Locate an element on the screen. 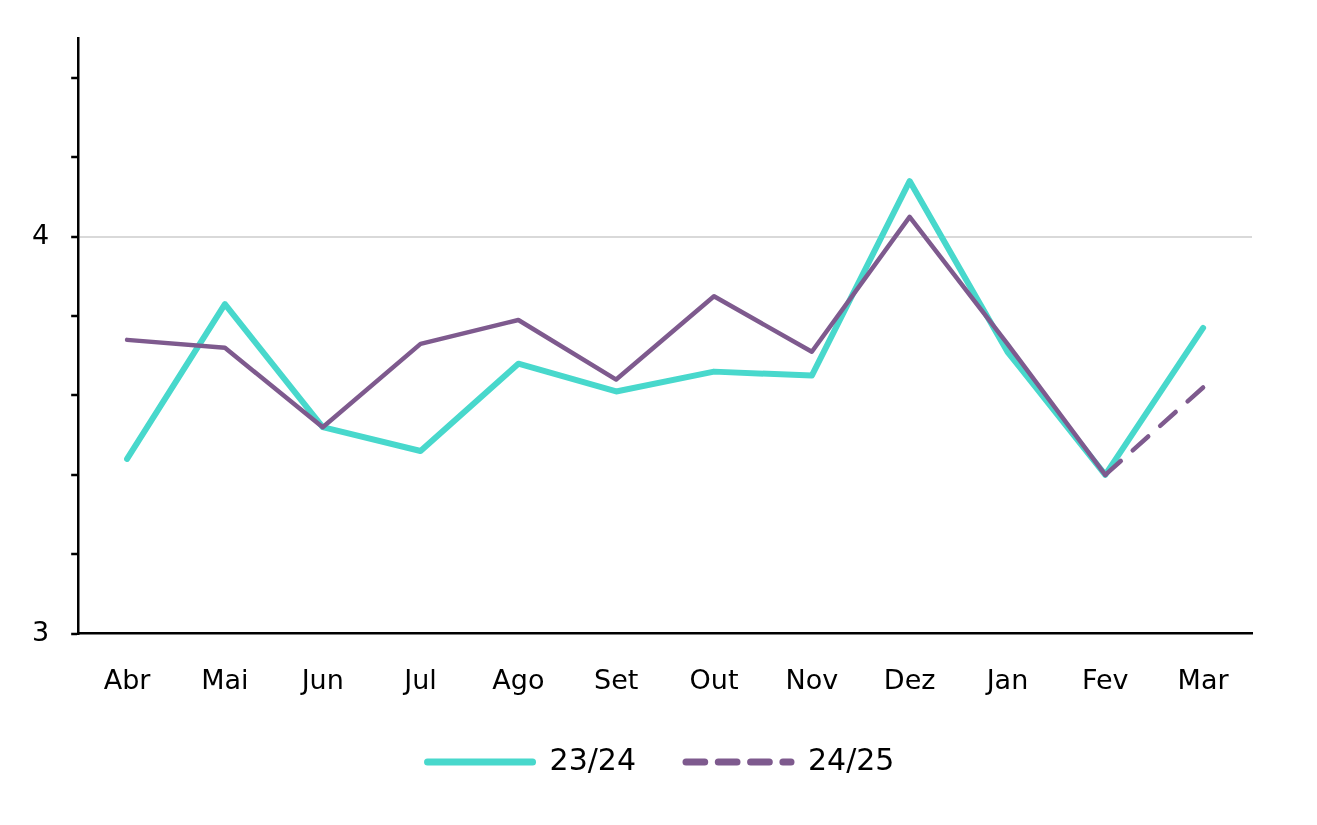 The image size is (1317, 825). y-tick-label: 4 is located at coordinates (40, 234).